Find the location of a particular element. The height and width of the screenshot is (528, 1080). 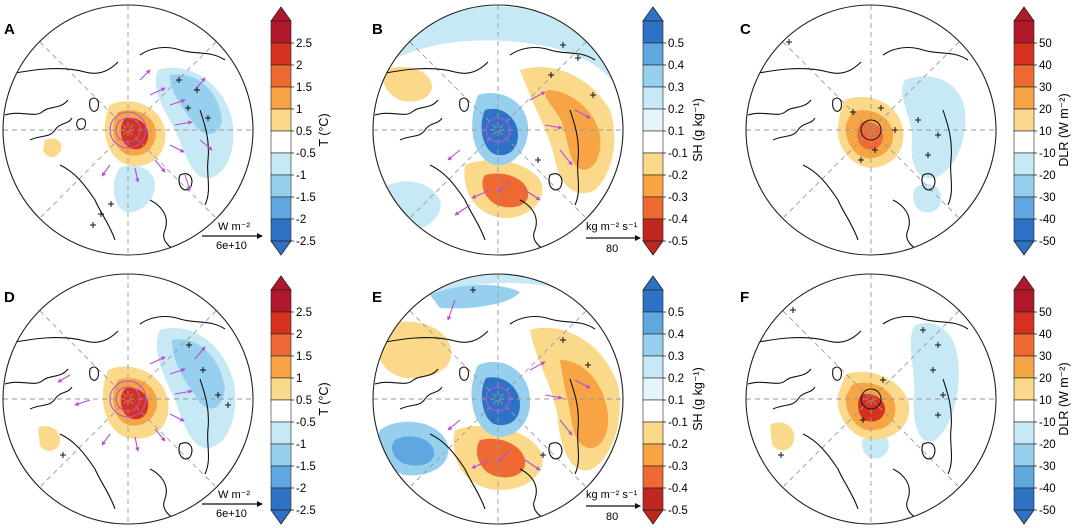

colorbar-tick-label: -1 is located at coordinates (301, 445).